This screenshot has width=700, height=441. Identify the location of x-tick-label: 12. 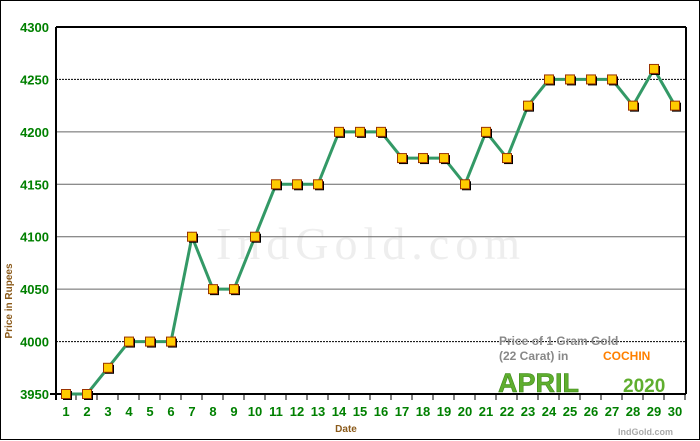
(297, 411).